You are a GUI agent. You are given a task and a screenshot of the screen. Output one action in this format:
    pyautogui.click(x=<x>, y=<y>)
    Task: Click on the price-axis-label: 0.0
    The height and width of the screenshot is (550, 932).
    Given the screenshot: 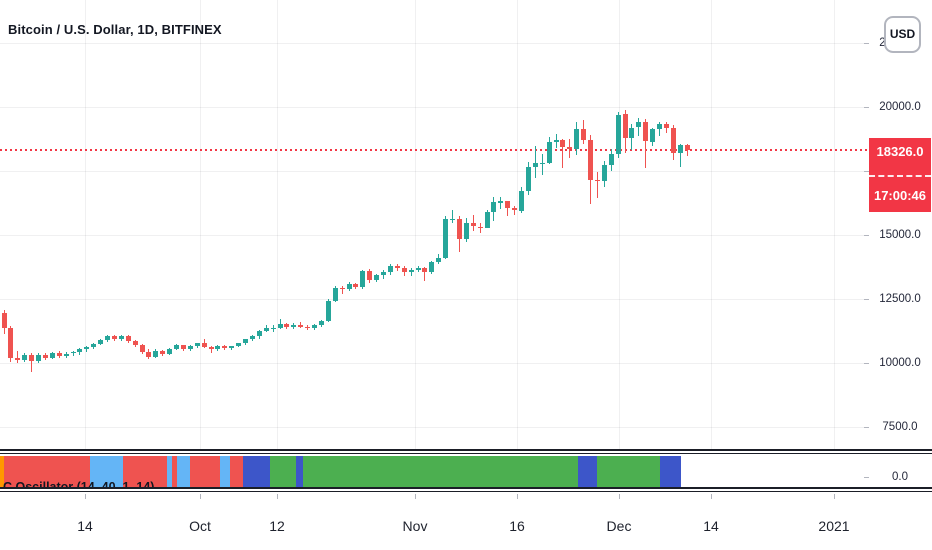 What is the action you would take?
    pyautogui.click(x=900, y=477)
    